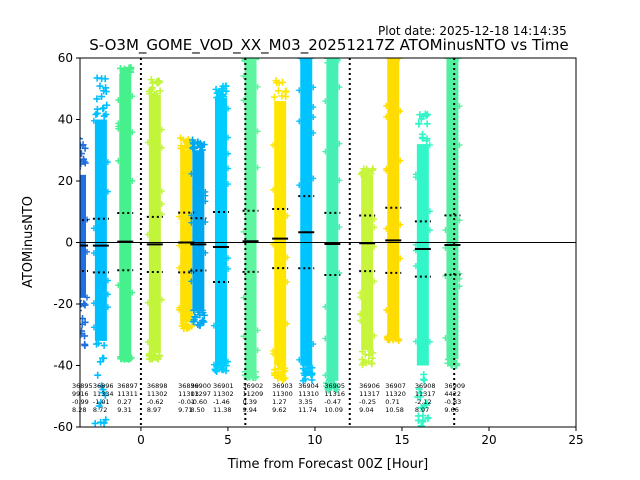  I want to click on group-stat-mean: -0.62, so click(155, 402).